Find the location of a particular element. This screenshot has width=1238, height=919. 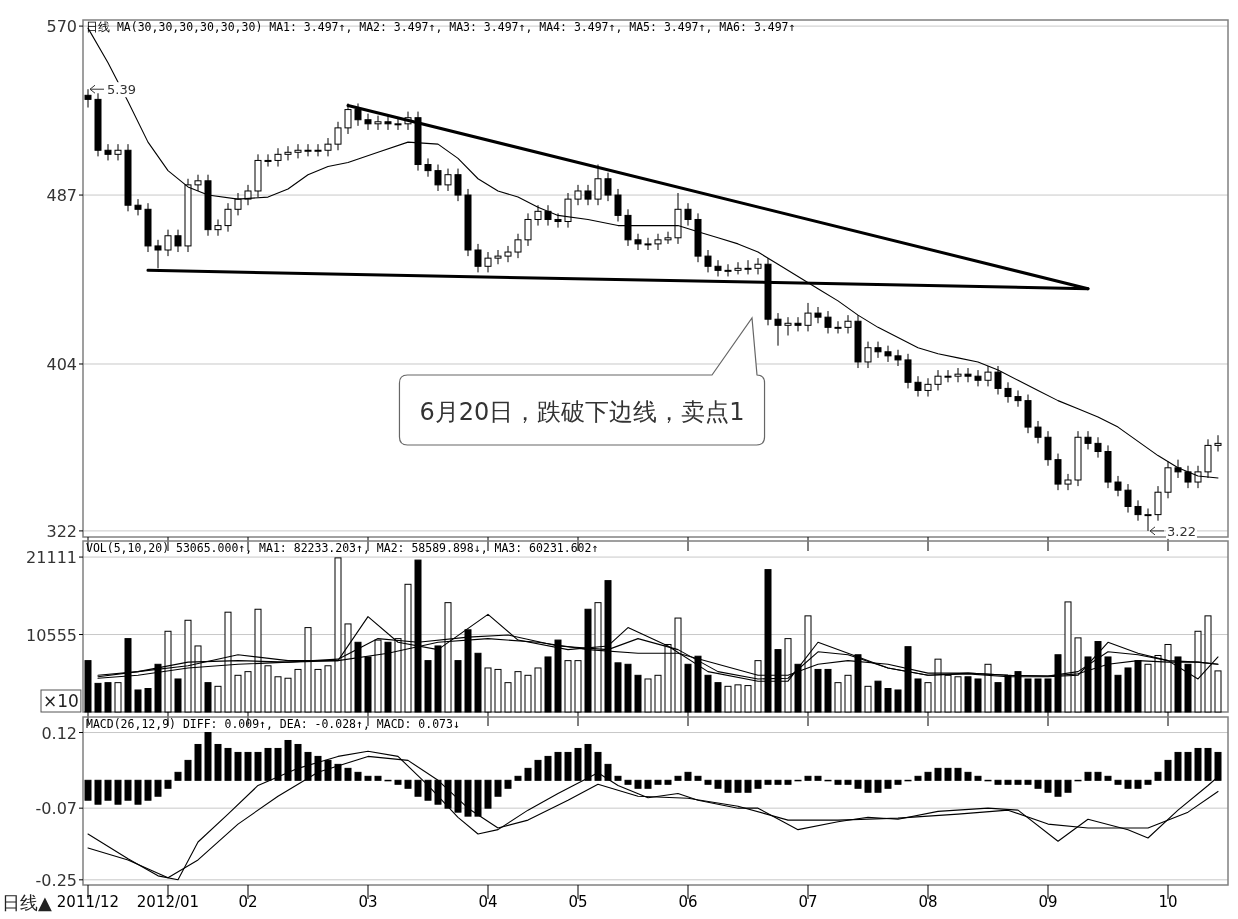

annotation: 6月20日，跌破下边线，卖点1 is located at coordinates (582, 412).